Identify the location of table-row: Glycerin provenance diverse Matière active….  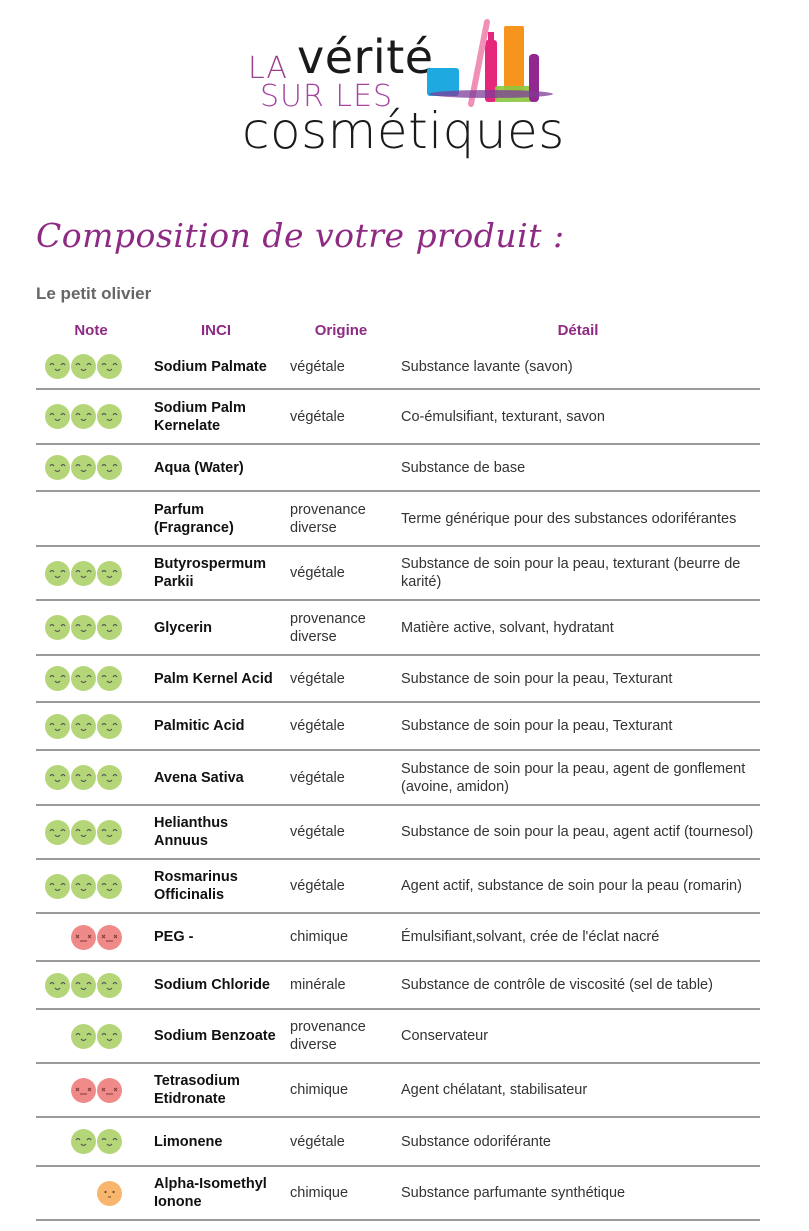
(398, 628).